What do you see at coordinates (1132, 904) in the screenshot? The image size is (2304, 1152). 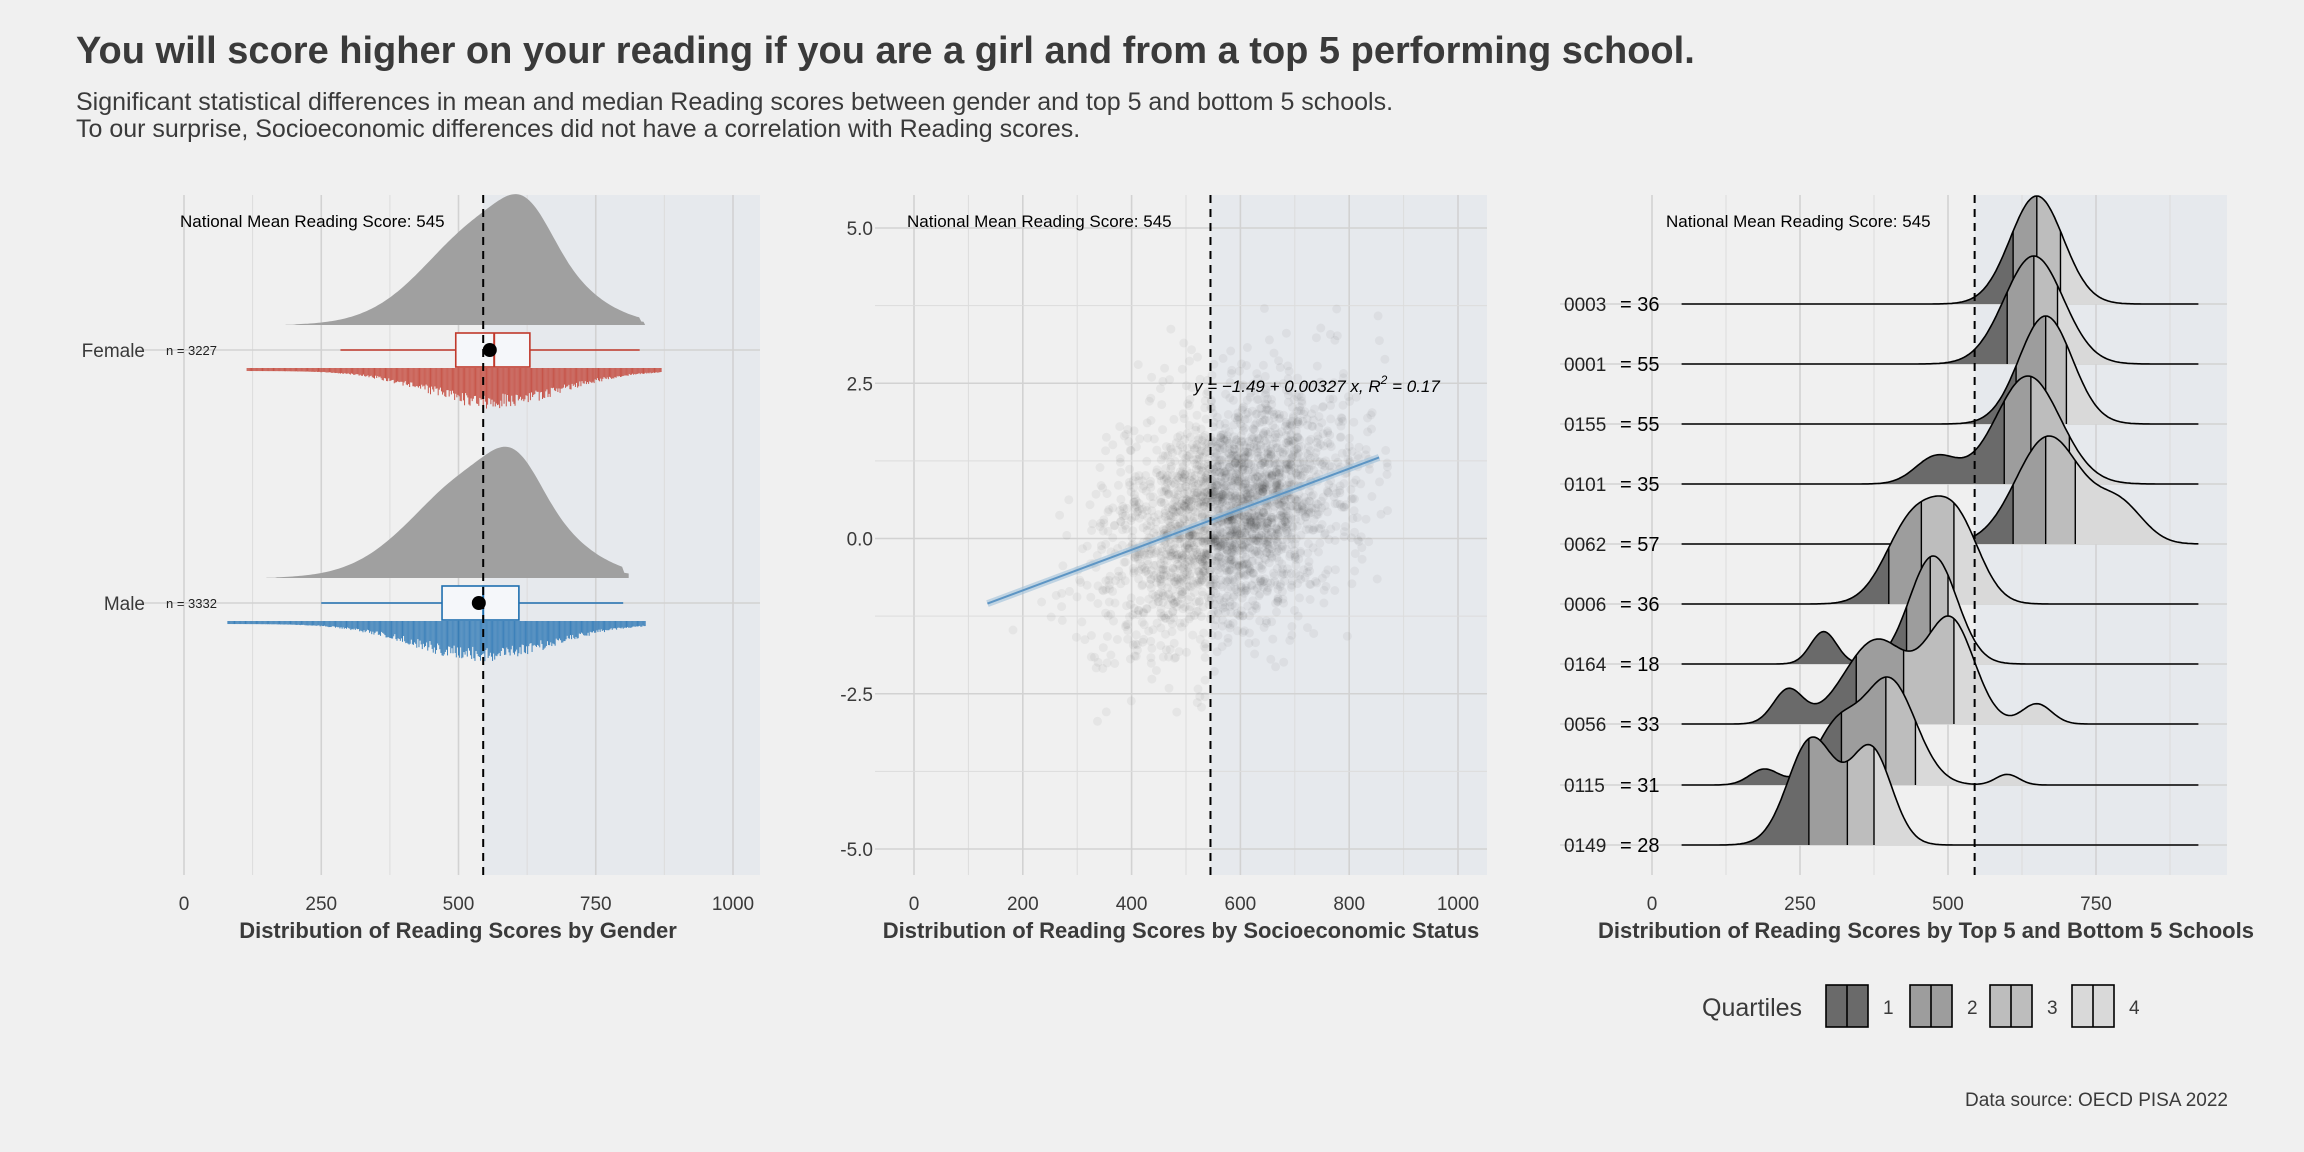 I see `x-tick-label: 400` at bounding box center [1132, 904].